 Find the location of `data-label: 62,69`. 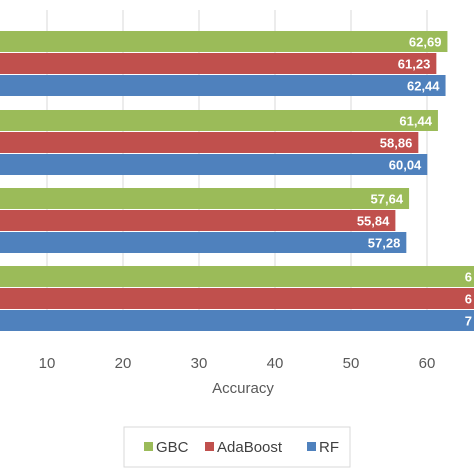

data-label: 62,69 is located at coordinates (425, 42).